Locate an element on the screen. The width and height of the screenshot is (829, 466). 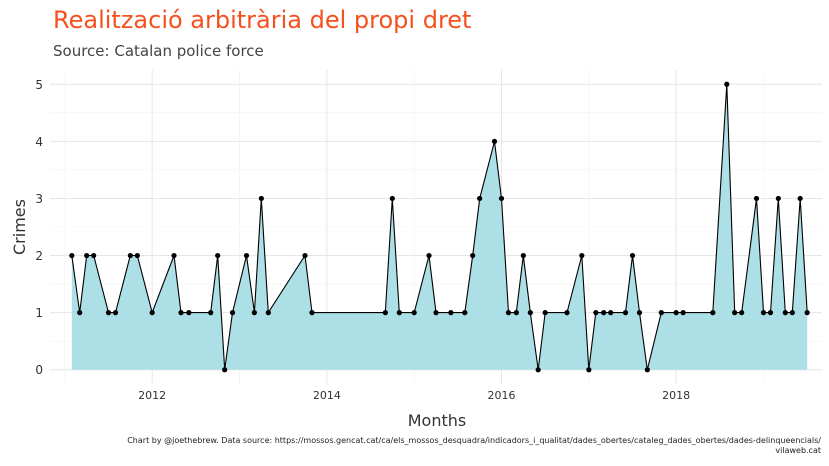
x-tick-label: 2012 is located at coordinates (152, 395).